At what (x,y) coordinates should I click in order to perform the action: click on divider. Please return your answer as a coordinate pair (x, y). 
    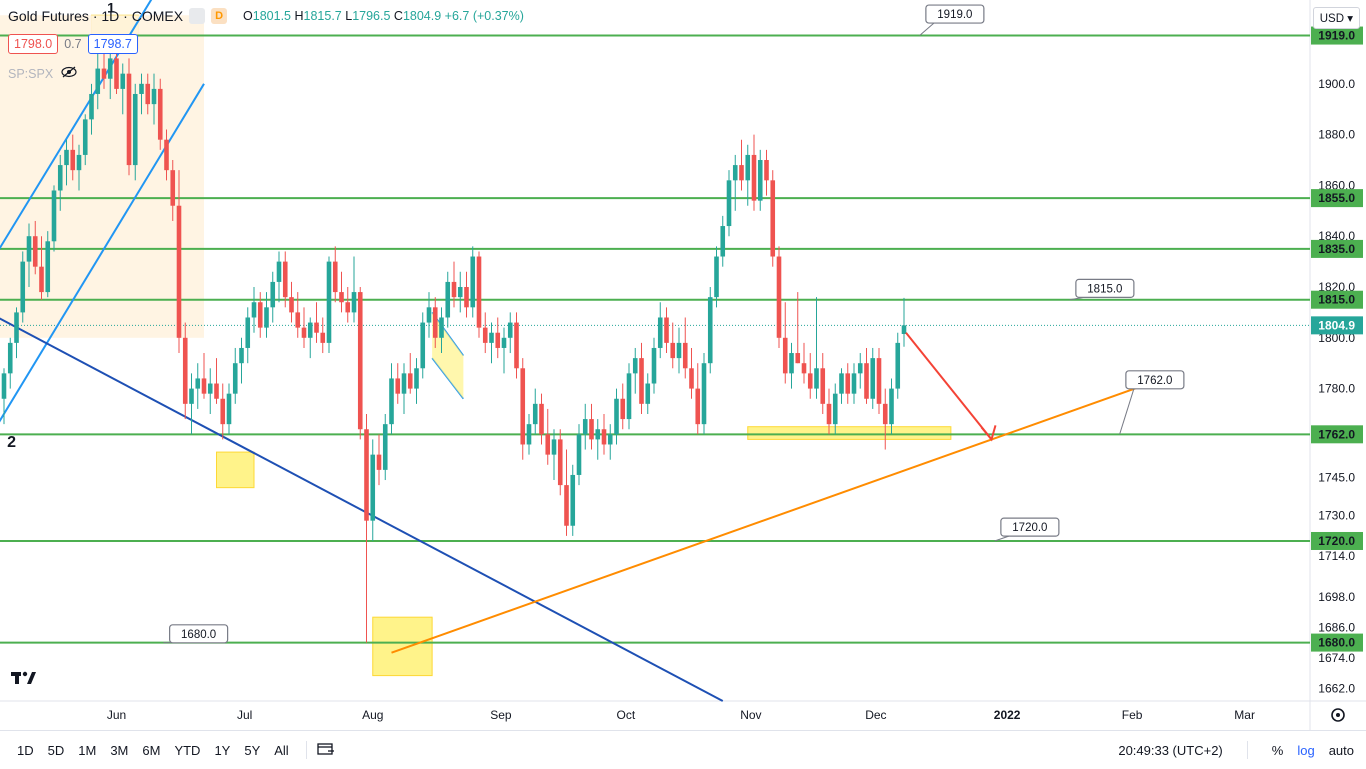
    Looking at the image, I should click on (306, 750).